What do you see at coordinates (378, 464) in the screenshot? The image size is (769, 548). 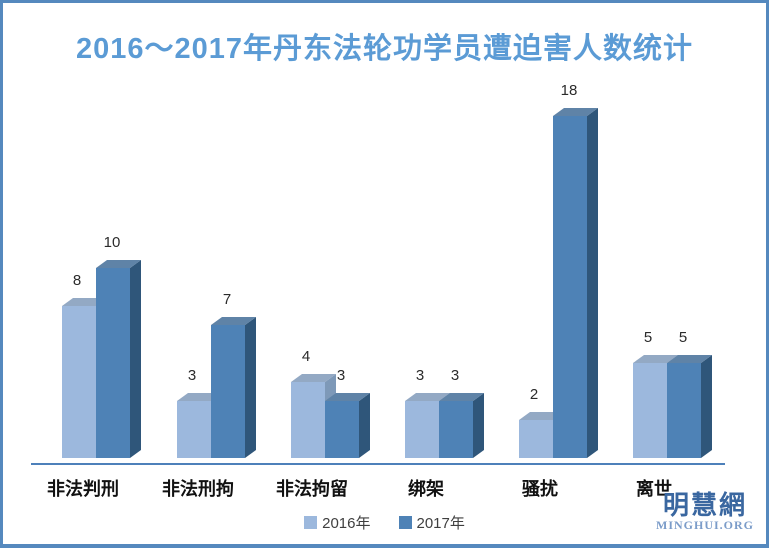 I see `x-axis-line` at bounding box center [378, 464].